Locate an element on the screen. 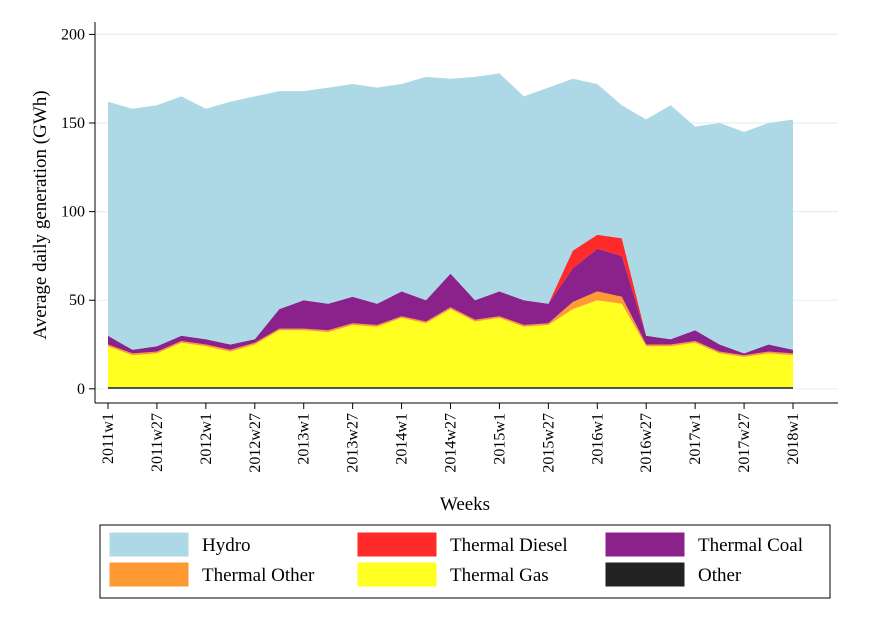 This screenshot has width=876, height=636. x-axis-title: Weeks is located at coordinates (465, 504).